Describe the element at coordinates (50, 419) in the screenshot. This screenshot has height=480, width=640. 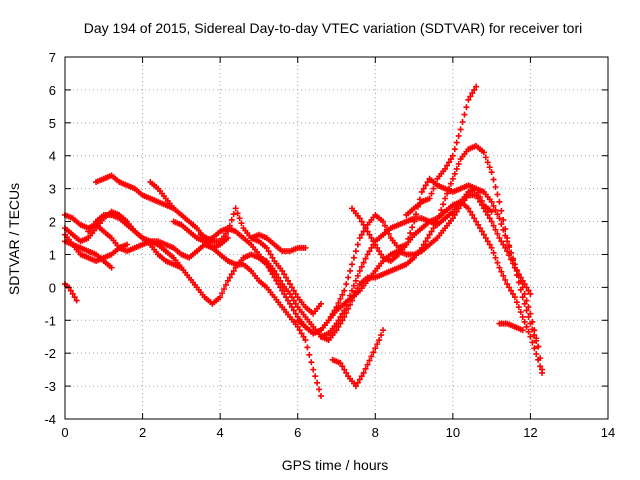
I see `y-tick-label: -4` at that location.